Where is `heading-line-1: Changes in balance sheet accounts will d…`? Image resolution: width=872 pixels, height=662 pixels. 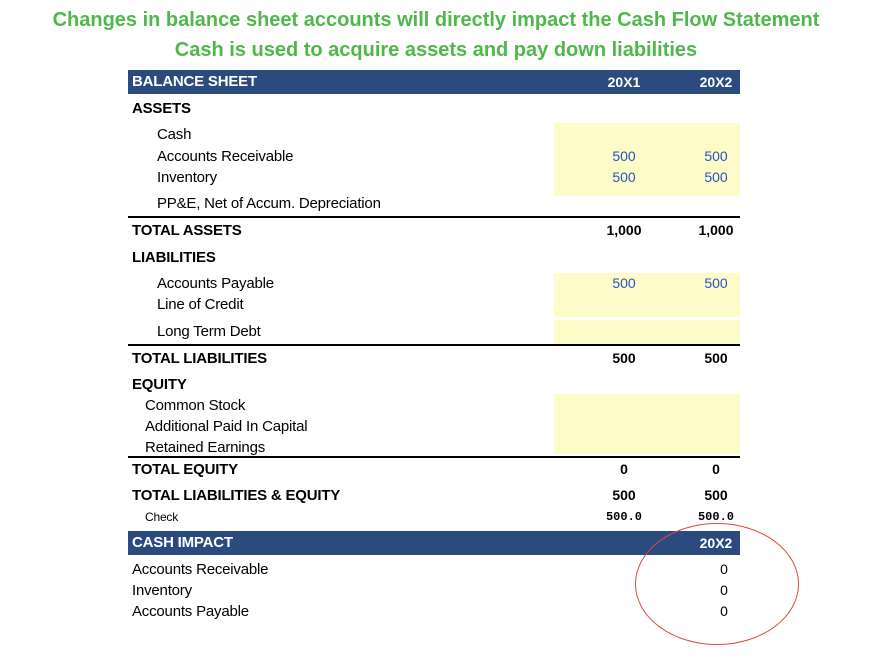 heading-line-1: Changes in balance sheet accounts will d… is located at coordinates (436, 20).